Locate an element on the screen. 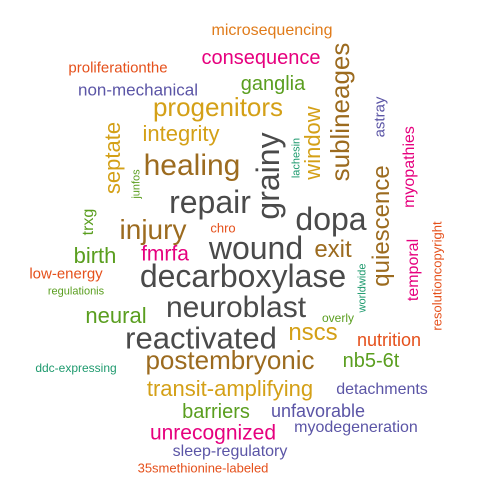  word: overly is located at coordinates (338, 318).